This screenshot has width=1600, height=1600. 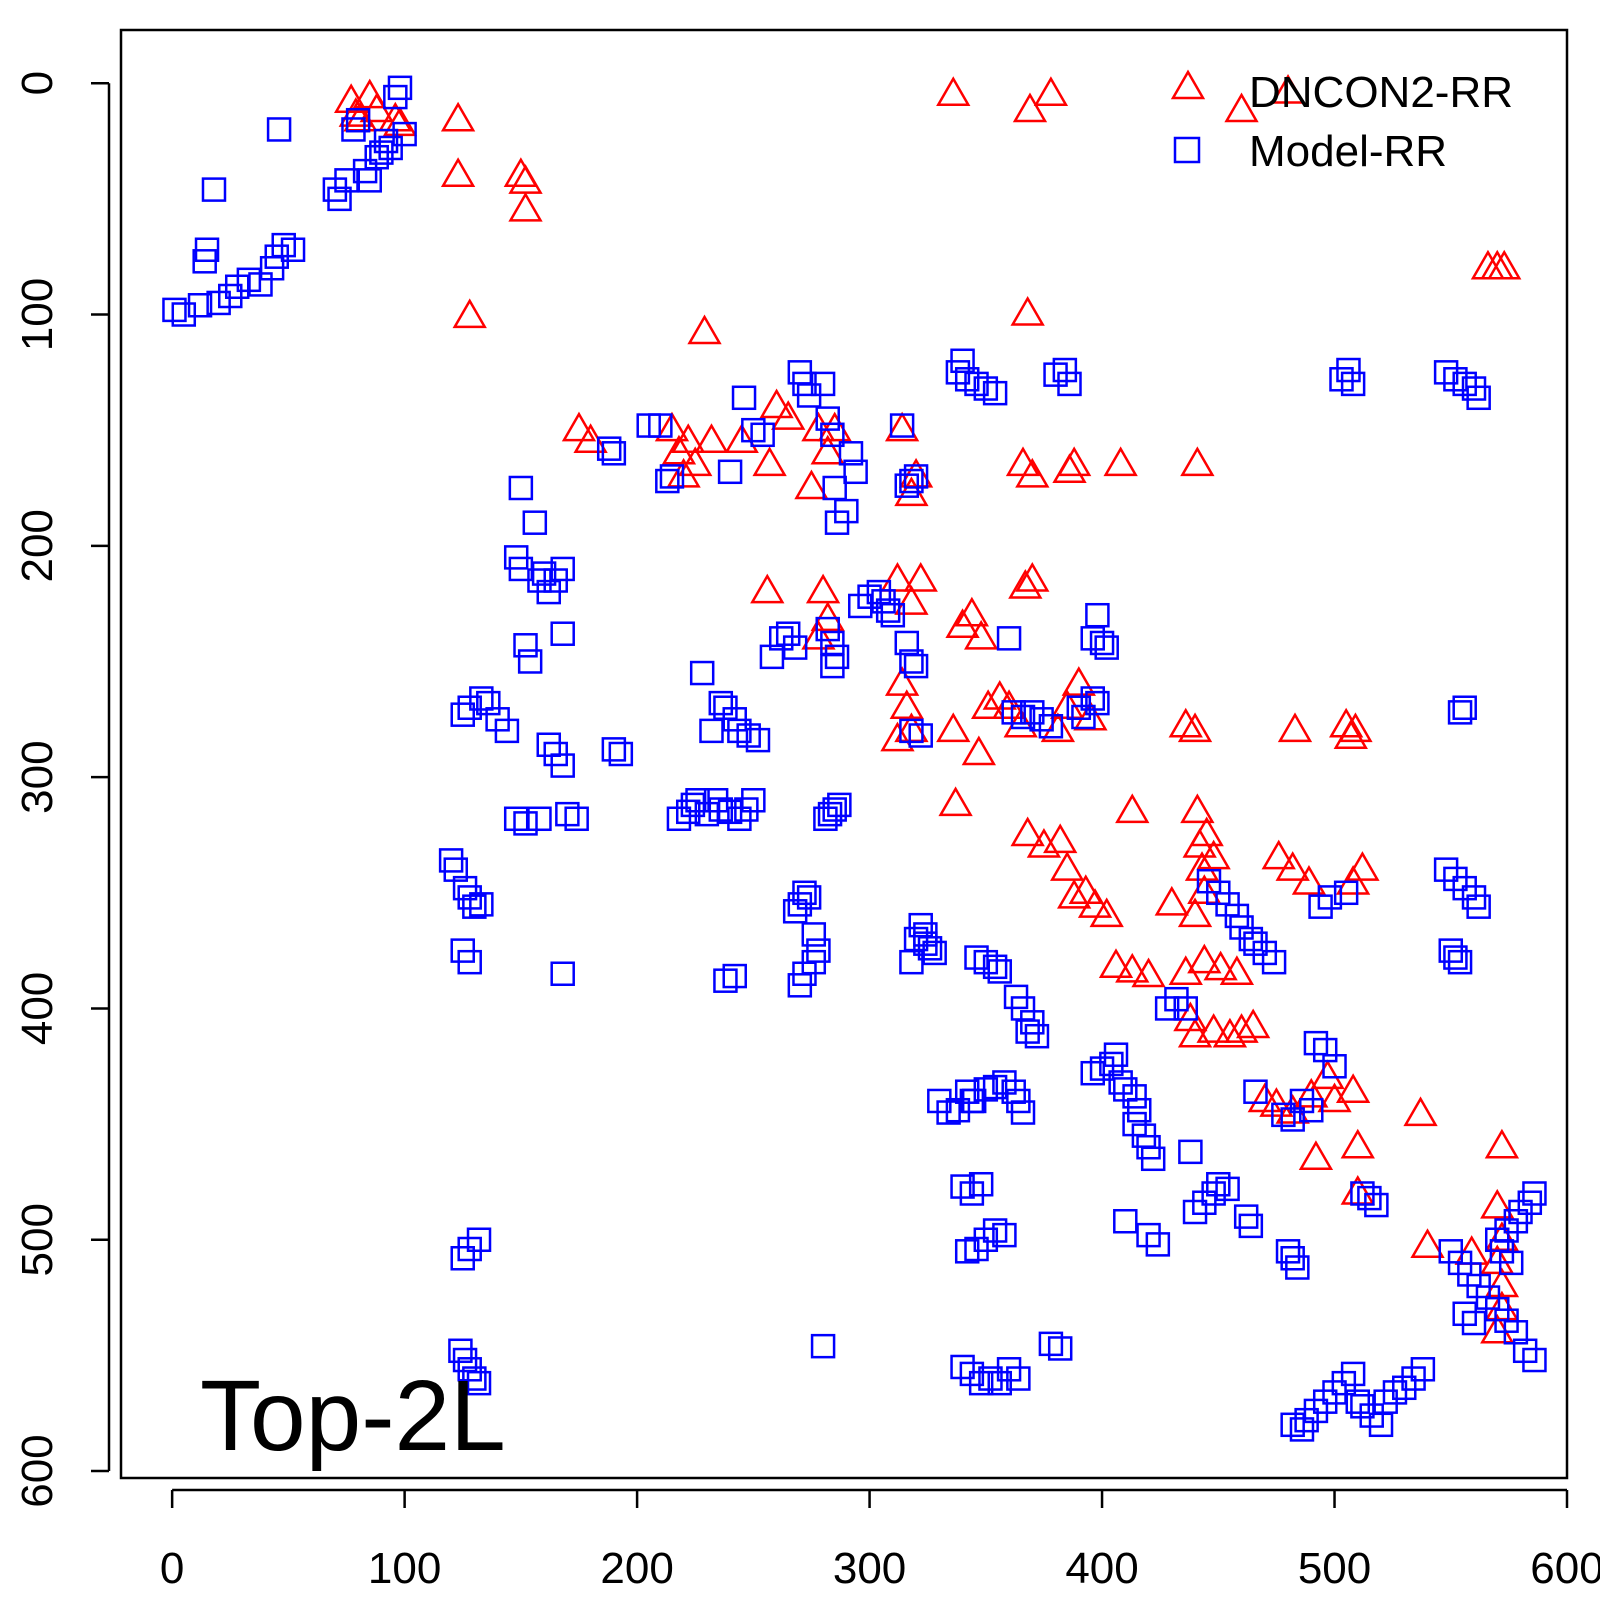 I want to click on x-tick-label: 100, so click(x=404, y=1568).